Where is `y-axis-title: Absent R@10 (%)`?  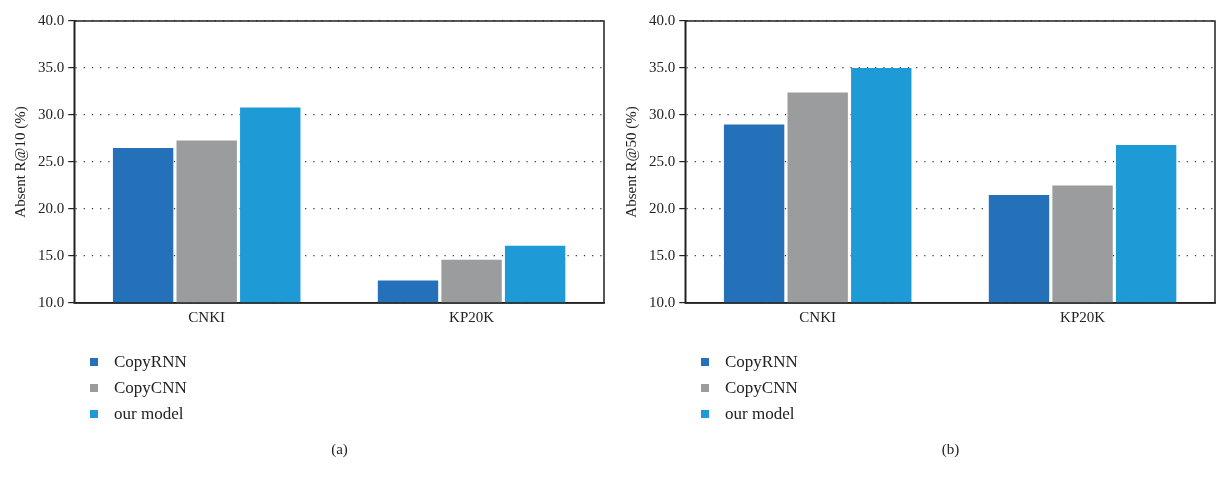 y-axis-title: Absent R@10 (%) is located at coordinates (20, 162).